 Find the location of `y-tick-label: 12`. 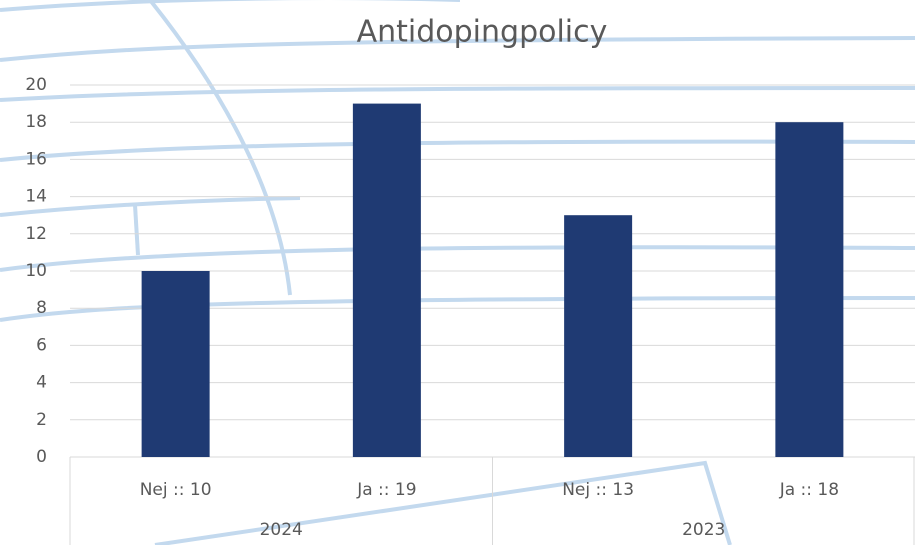

y-tick-label: 12 is located at coordinates (36, 234).